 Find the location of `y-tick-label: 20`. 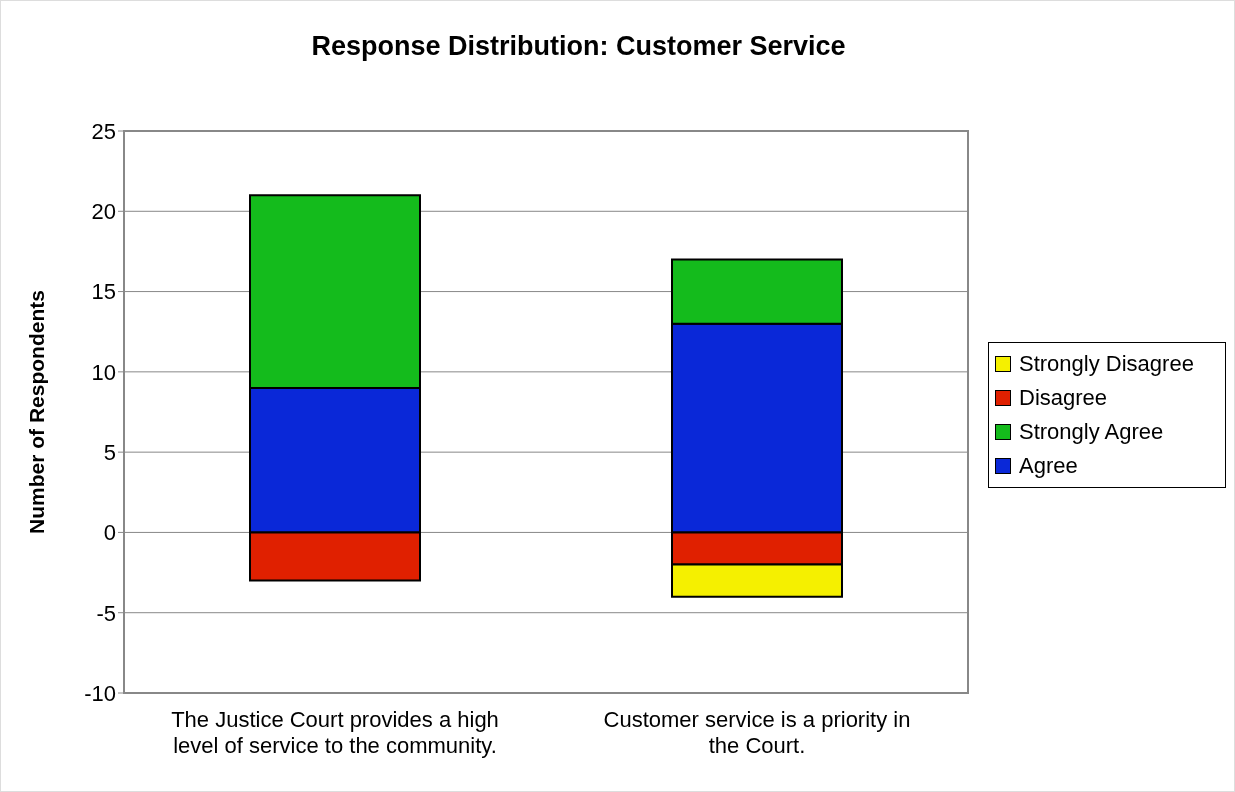

y-tick-label: 20 is located at coordinates (103, 212).